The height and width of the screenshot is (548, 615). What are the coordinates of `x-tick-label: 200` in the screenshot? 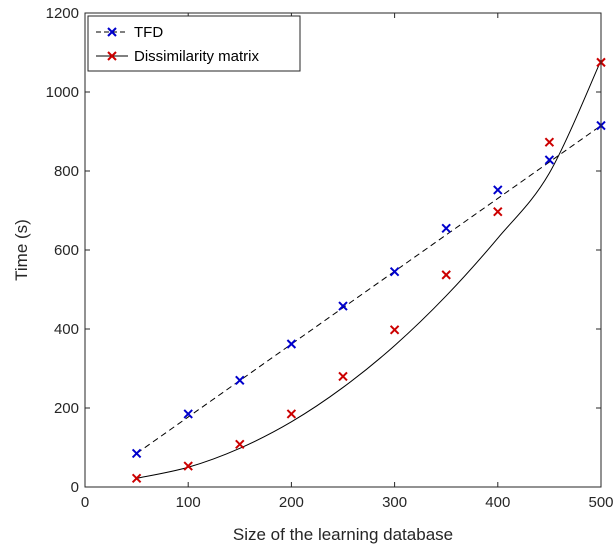 It's located at (291, 502).